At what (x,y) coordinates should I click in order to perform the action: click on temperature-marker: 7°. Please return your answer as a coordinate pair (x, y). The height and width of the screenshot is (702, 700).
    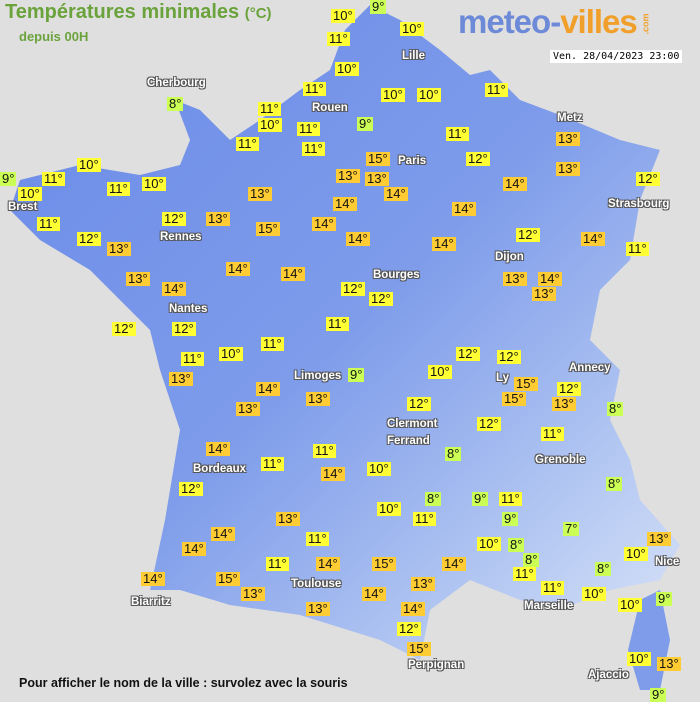
    Looking at the image, I should click on (571, 528).